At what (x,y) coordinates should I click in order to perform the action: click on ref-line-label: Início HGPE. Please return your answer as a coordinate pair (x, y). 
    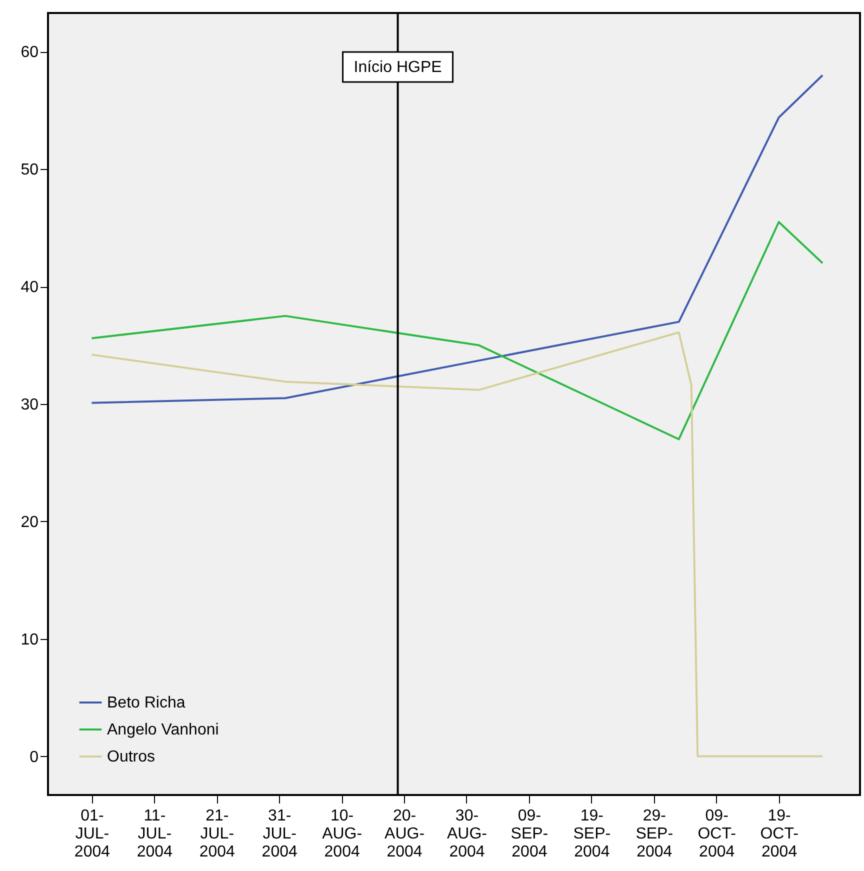
    Looking at the image, I should click on (398, 67).